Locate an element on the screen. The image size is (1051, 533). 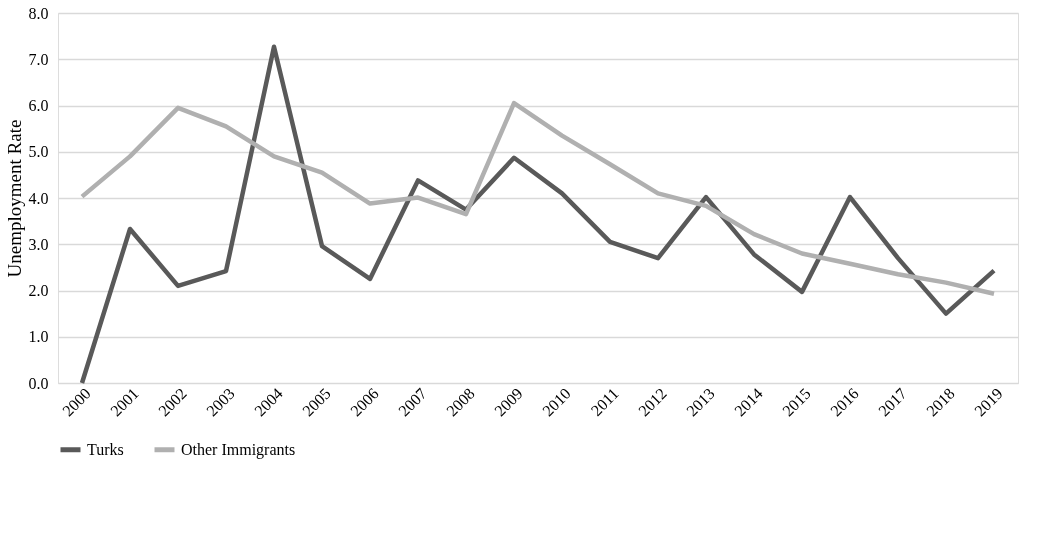
y-tick-label: 5.0 is located at coordinates (38, 152).